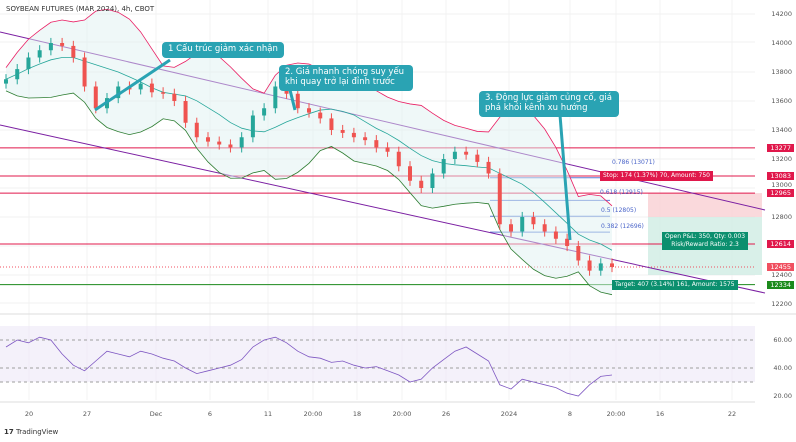 The width and height of the screenshot is (796, 442). Describe the element at coordinates (781, 14) in the screenshot. I see `price-tick: 14200` at that location.